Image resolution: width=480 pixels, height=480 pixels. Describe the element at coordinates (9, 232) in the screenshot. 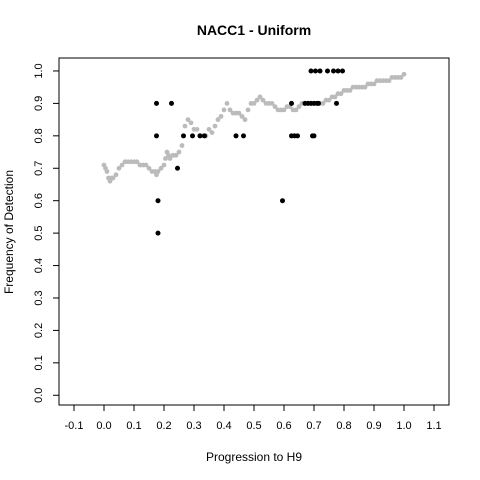

I see `y-axis-label: Frequency of Detection` at that location.